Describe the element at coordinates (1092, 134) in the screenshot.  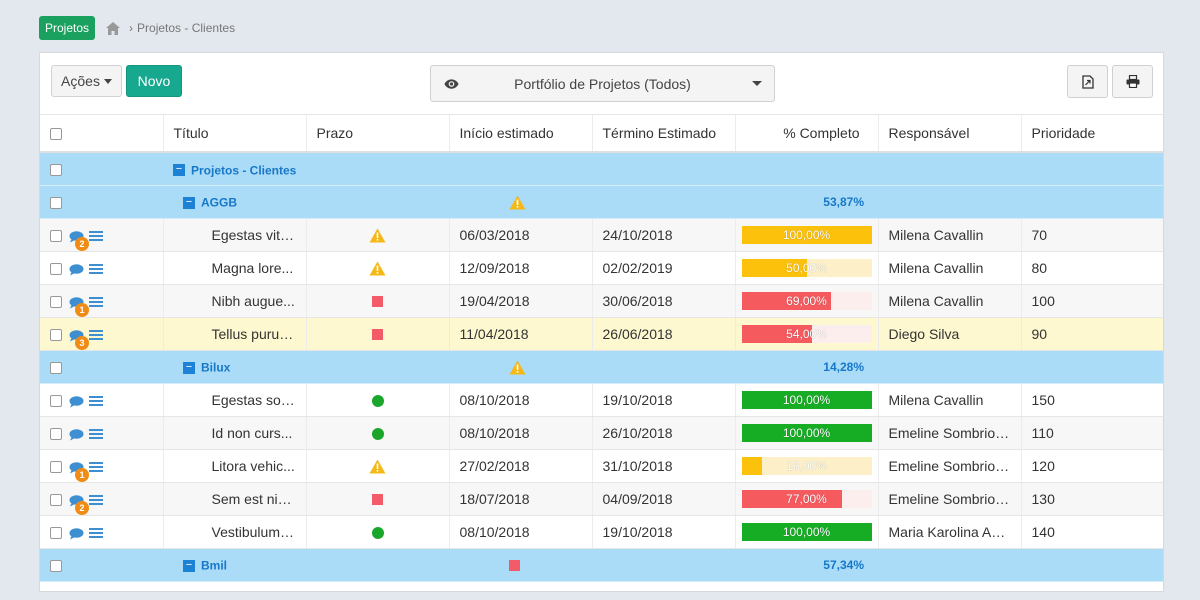
I see `col-prioridade: Prioridade` at that location.